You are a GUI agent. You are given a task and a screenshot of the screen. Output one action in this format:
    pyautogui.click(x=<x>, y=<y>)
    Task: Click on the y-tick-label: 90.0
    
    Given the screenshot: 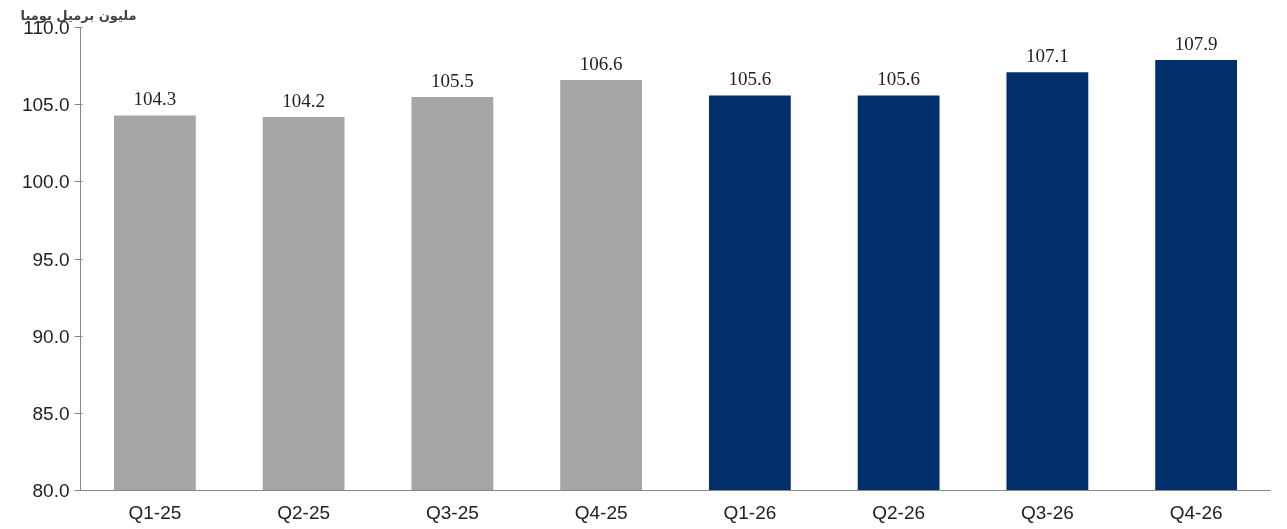 What is the action you would take?
    pyautogui.click(x=51, y=336)
    